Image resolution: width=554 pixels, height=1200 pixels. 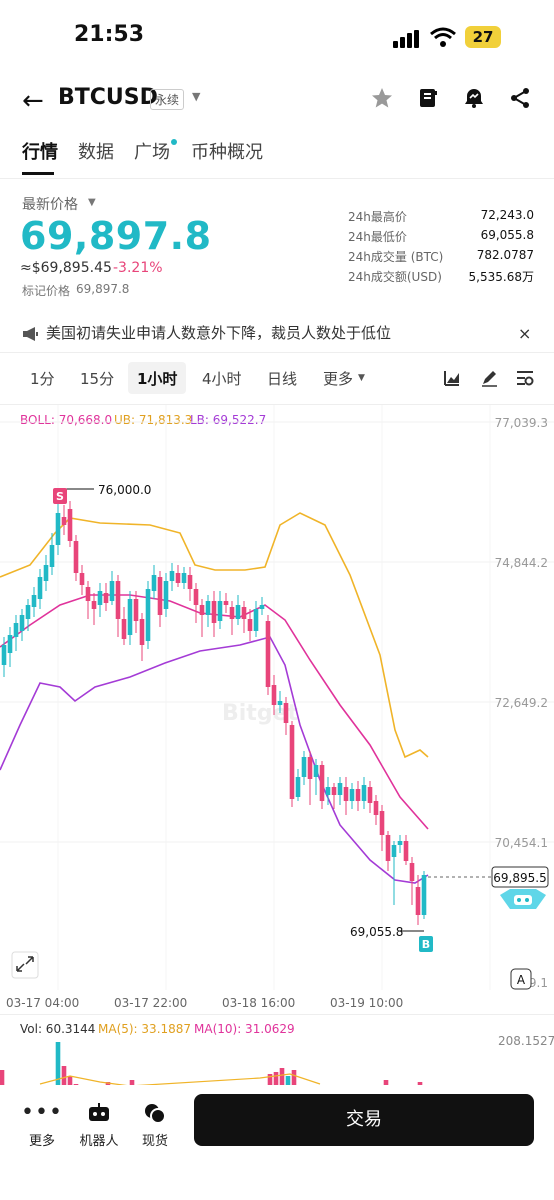 I want to click on bot-eye, so click(x=527, y=900).